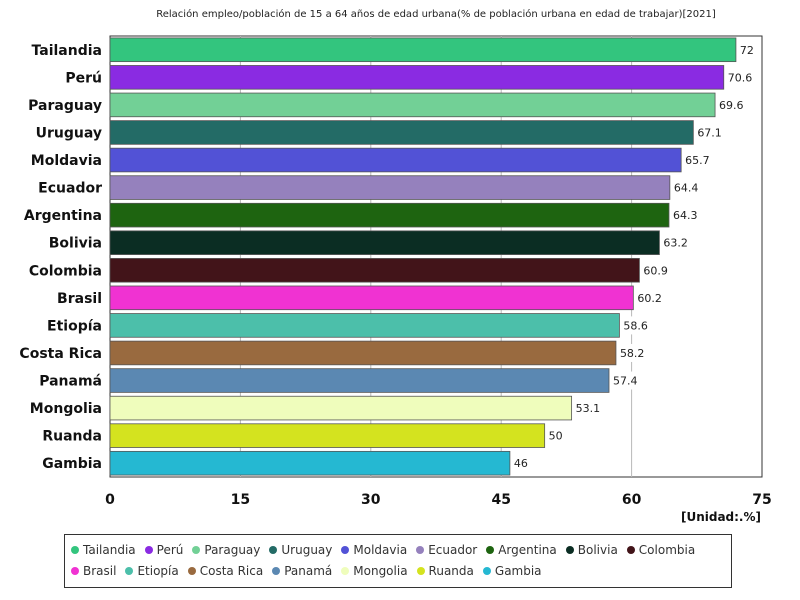 This screenshot has width=800, height=600. What do you see at coordinates (307, 549) in the screenshot?
I see `legend-label: Uruguay` at bounding box center [307, 549].